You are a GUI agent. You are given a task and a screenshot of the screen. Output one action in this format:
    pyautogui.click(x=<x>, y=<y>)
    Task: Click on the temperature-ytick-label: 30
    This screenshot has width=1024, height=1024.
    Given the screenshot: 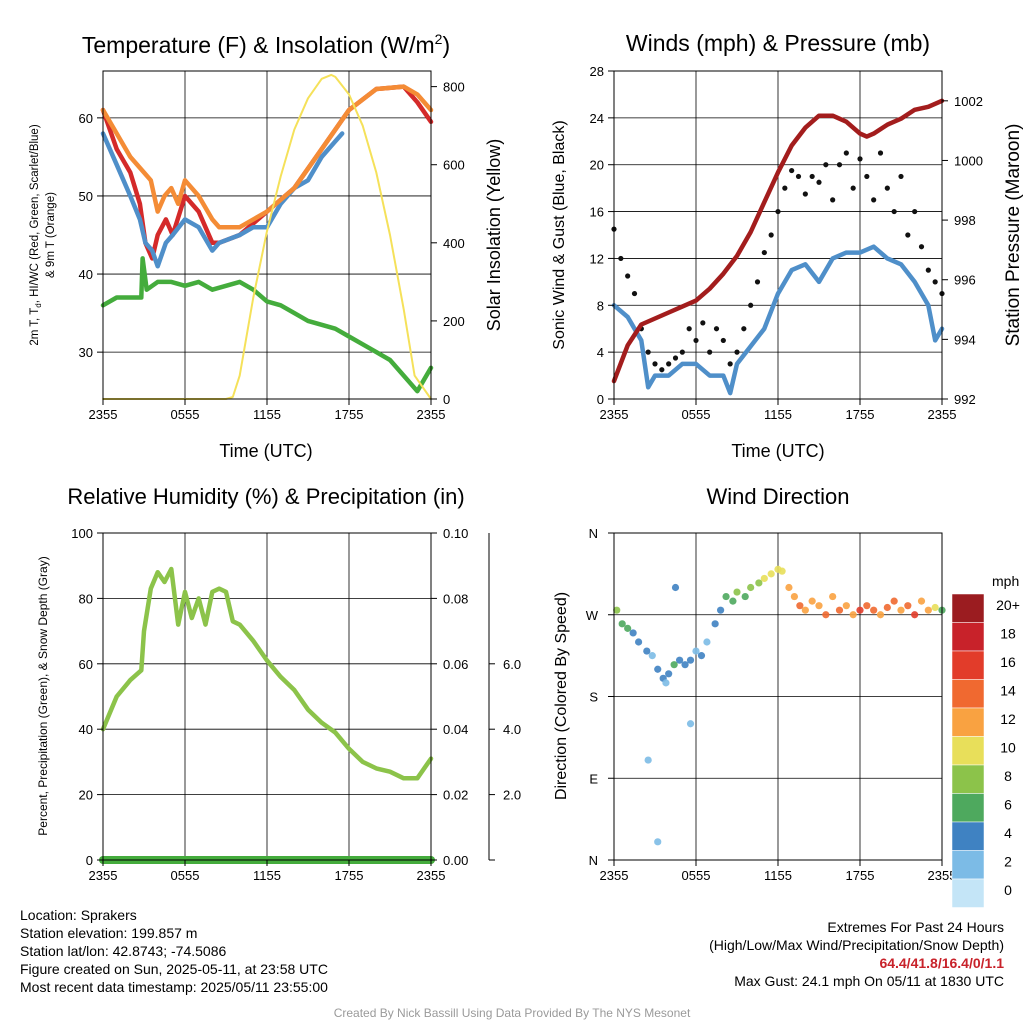 What is the action you would take?
    pyautogui.click(x=86, y=352)
    